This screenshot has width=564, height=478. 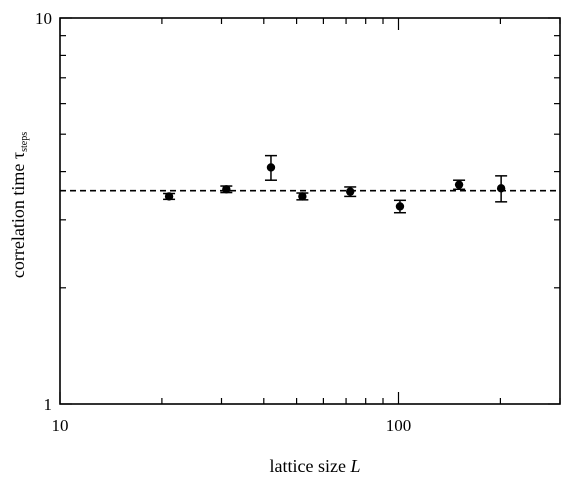 I want to click on x-axis-label: lattice size L, so click(x=315, y=466).